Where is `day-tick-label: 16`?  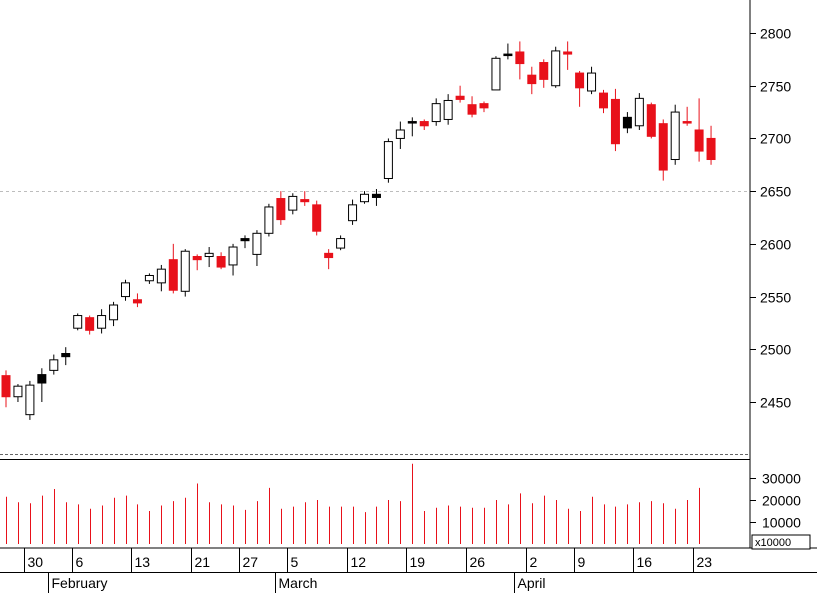 day-tick-label: 16 is located at coordinates (645, 562).